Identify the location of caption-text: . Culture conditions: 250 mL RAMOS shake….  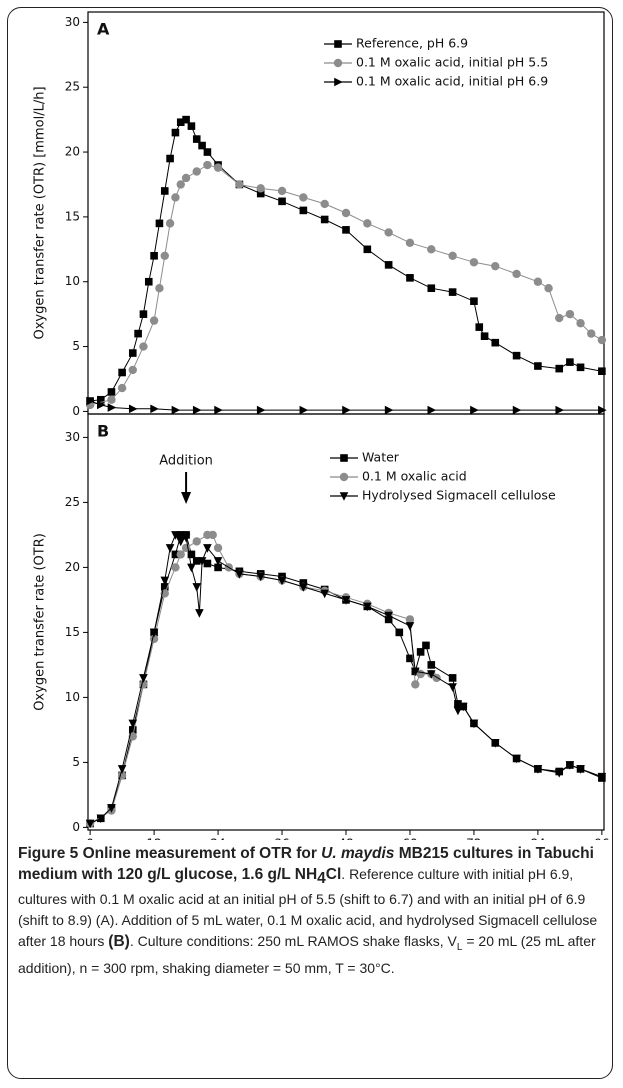
(293, 940).